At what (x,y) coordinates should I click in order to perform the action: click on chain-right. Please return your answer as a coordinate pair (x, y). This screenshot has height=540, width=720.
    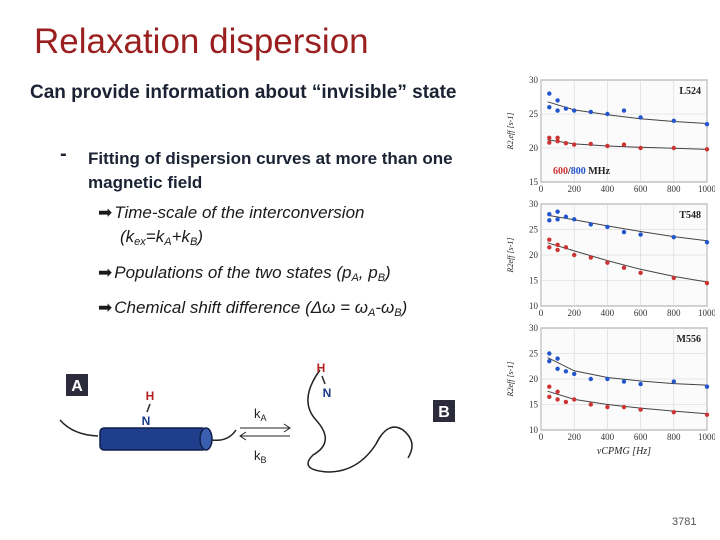
    Looking at the image, I should click on (224, 435).